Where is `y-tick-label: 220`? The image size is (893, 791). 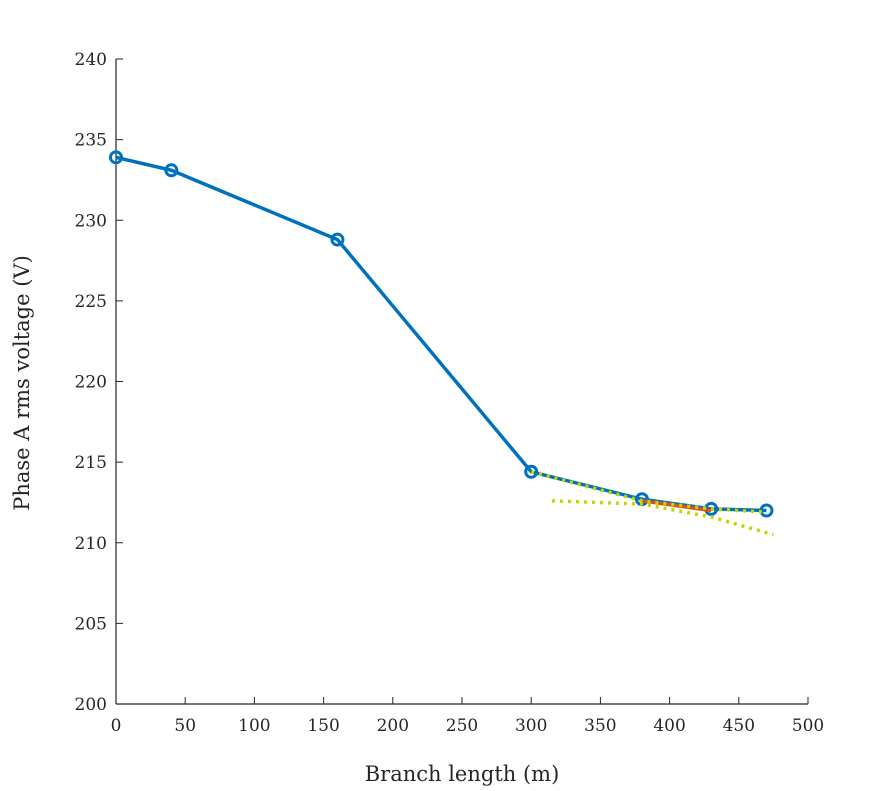 y-tick-label: 220 is located at coordinates (91, 383).